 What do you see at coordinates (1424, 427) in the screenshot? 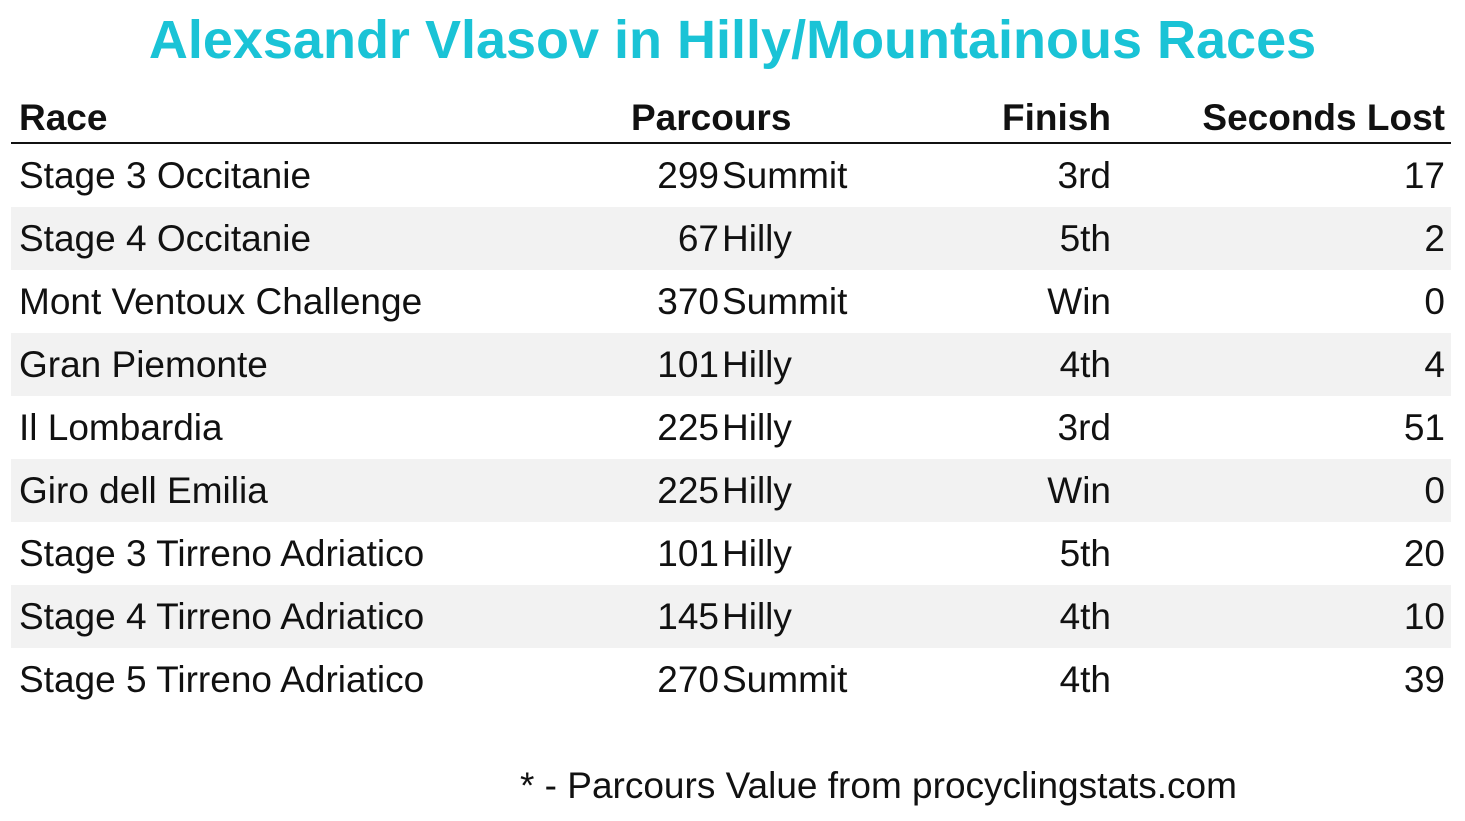
I see `seconds-lost-cell: 51` at bounding box center [1424, 427].